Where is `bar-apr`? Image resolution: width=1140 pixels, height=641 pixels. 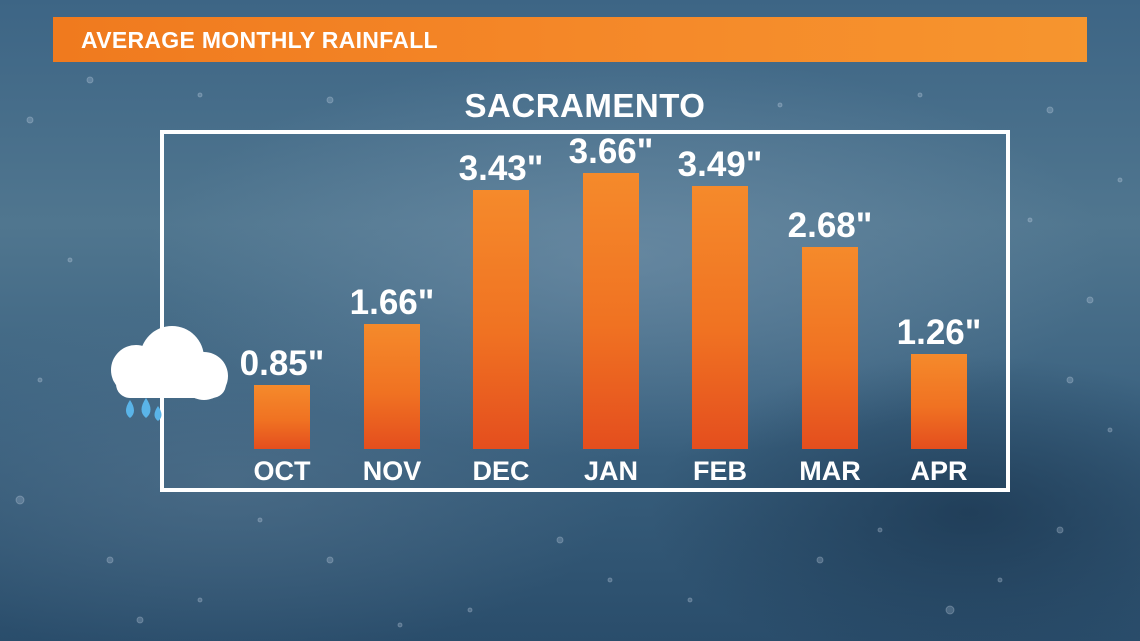 bar-apr is located at coordinates (939, 401).